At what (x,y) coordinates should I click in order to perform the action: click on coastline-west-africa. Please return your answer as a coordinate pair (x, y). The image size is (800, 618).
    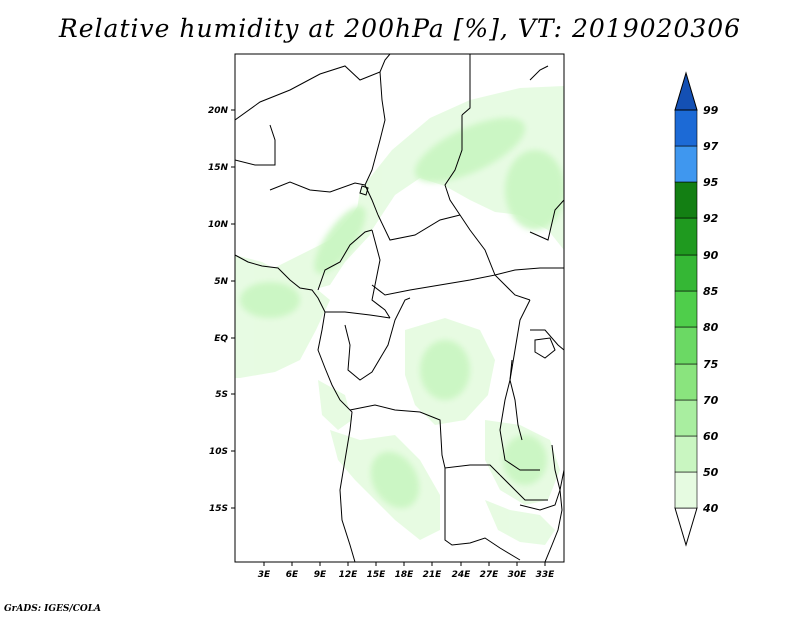
    Looking at the image, I should click on (295, 408).